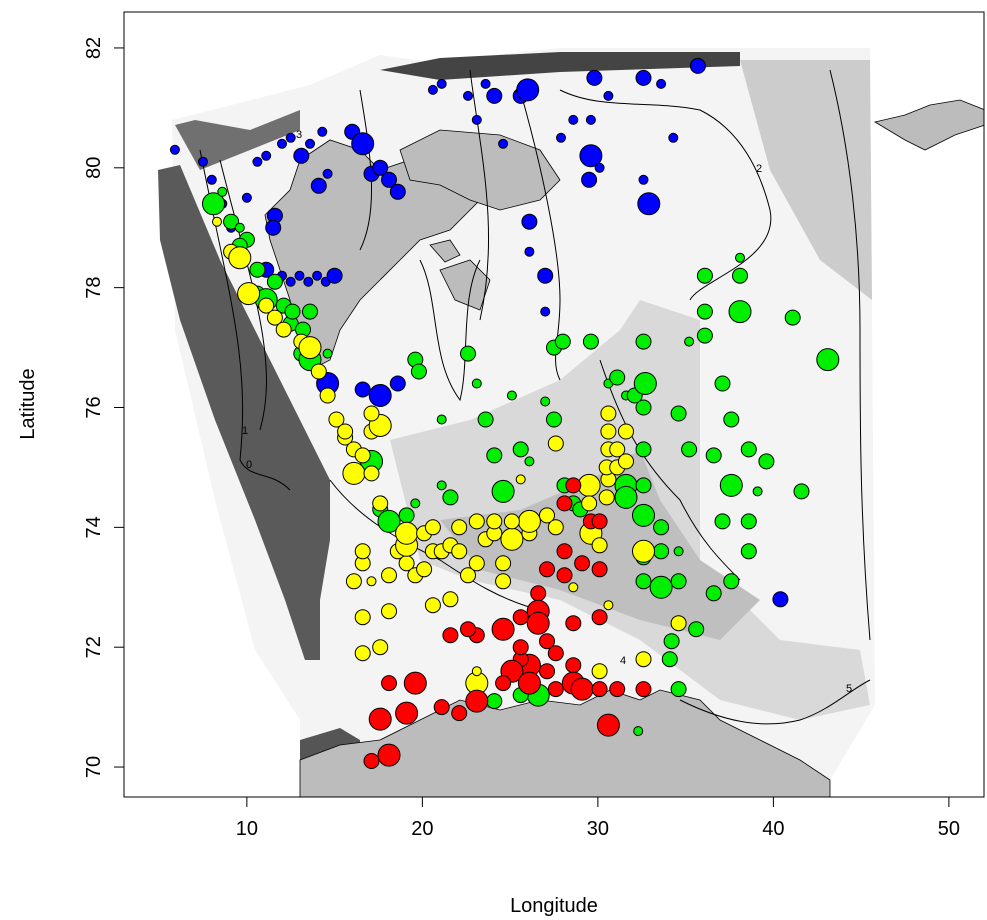  I want to click on y-tick-label: 76, so click(94, 407).